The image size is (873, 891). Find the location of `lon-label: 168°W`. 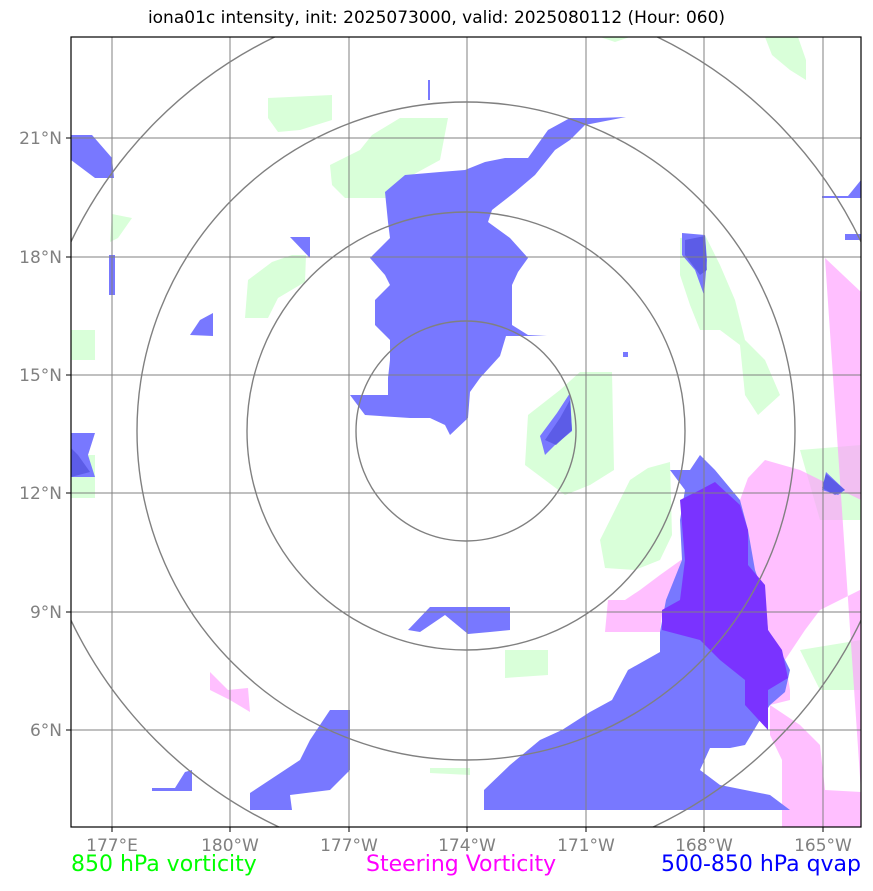

lon-label: 168°W is located at coordinates (704, 846).